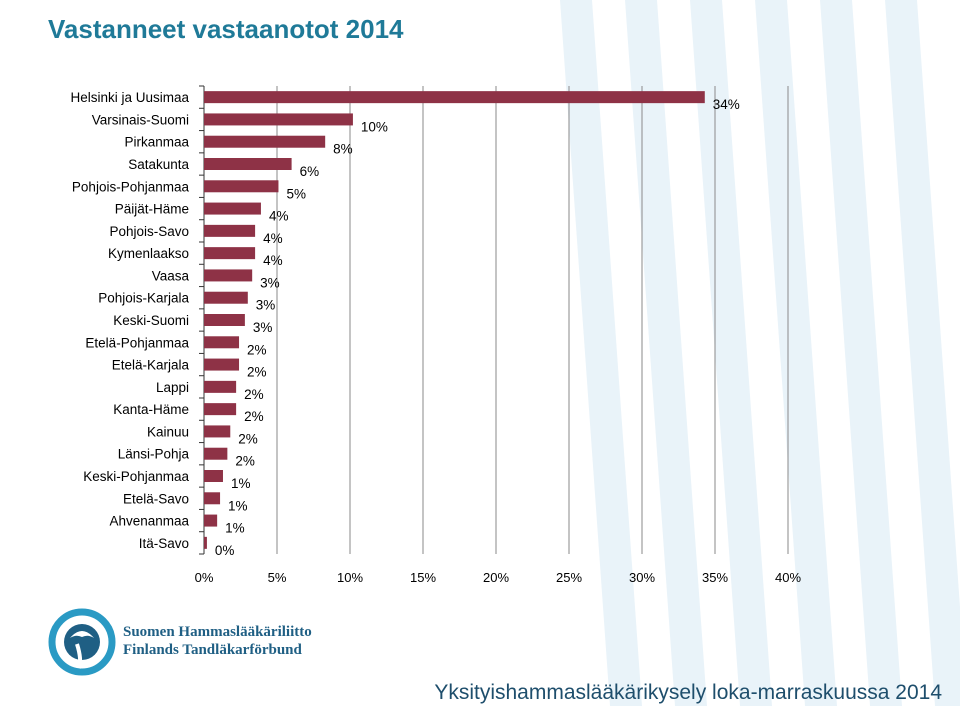 The image size is (960, 706). Describe the element at coordinates (131, 186) in the screenshot. I see `category-label: Pohjois-Pohjanmaa` at that location.